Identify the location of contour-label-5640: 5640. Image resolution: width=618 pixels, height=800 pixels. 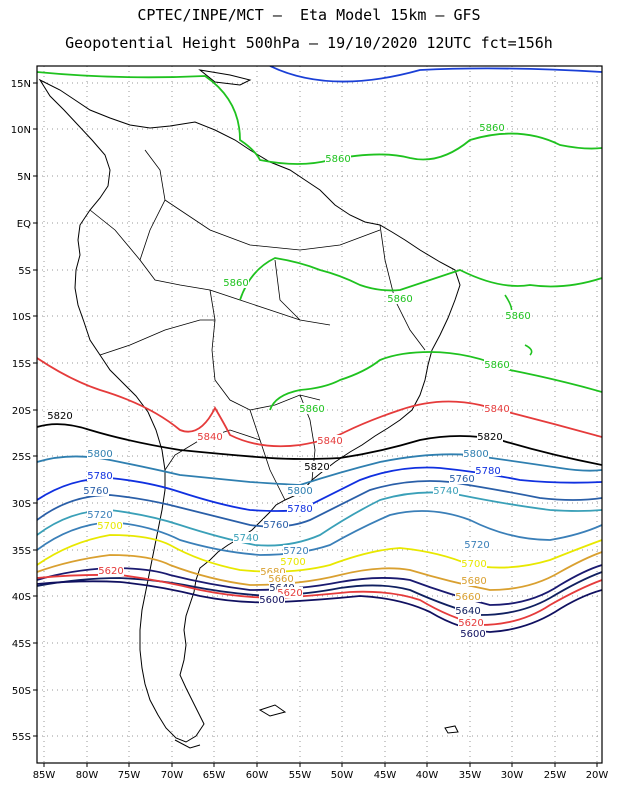
(467, 611).